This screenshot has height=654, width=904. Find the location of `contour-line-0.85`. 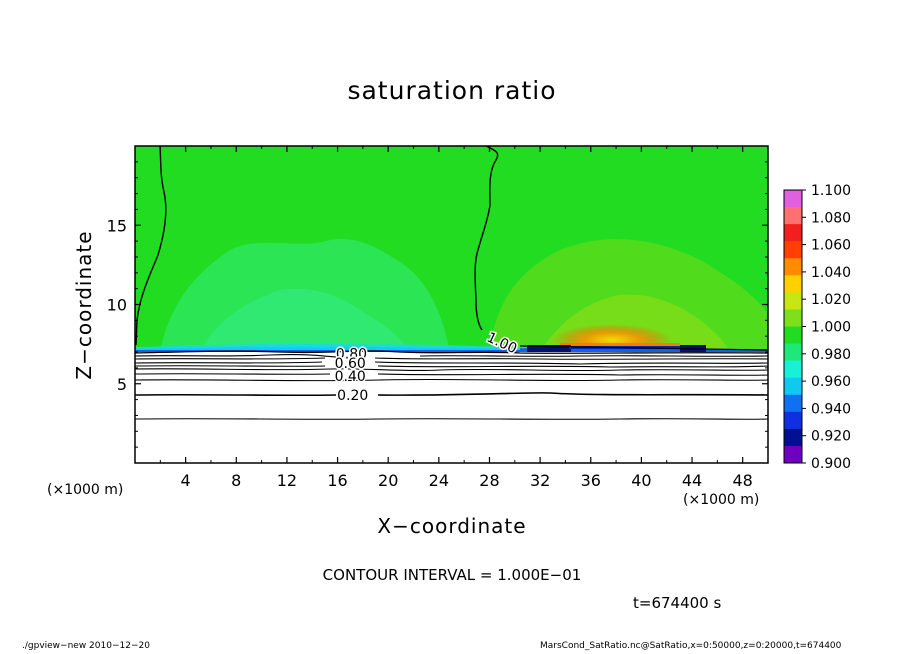

contour-line-0.85 is located at coordinates (451, 356).